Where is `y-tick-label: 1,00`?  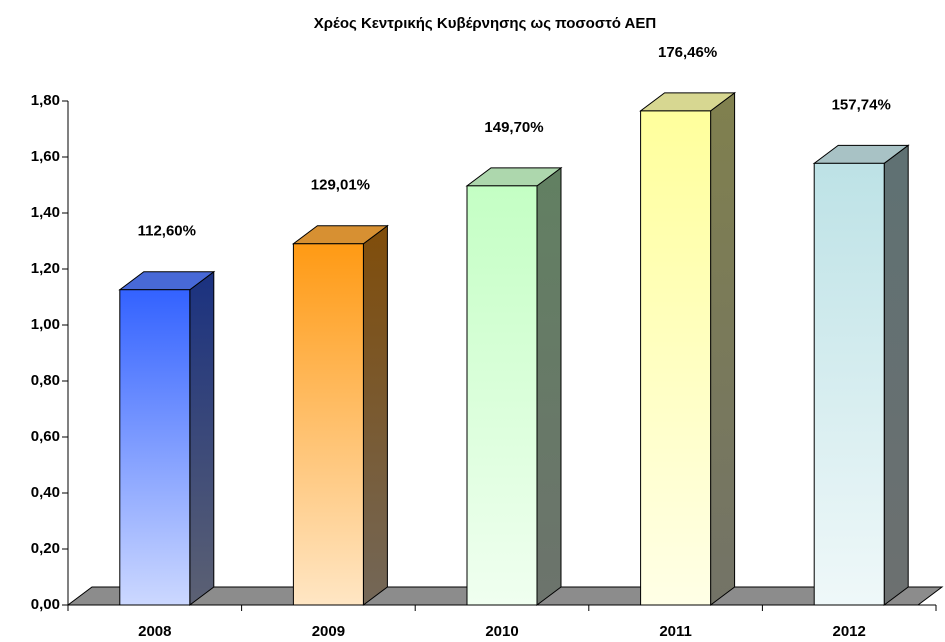
y-tick-label: 1,00 is located at coordinates (45, 324).